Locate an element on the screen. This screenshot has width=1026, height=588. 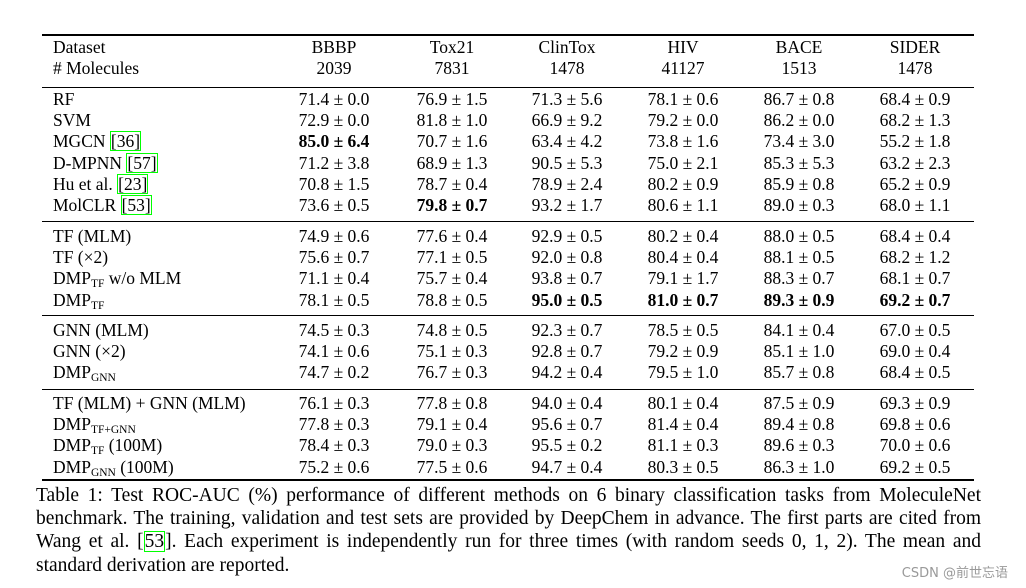
table-cell: 79.2 ± 0.0 is located at coordinates (683, 120).